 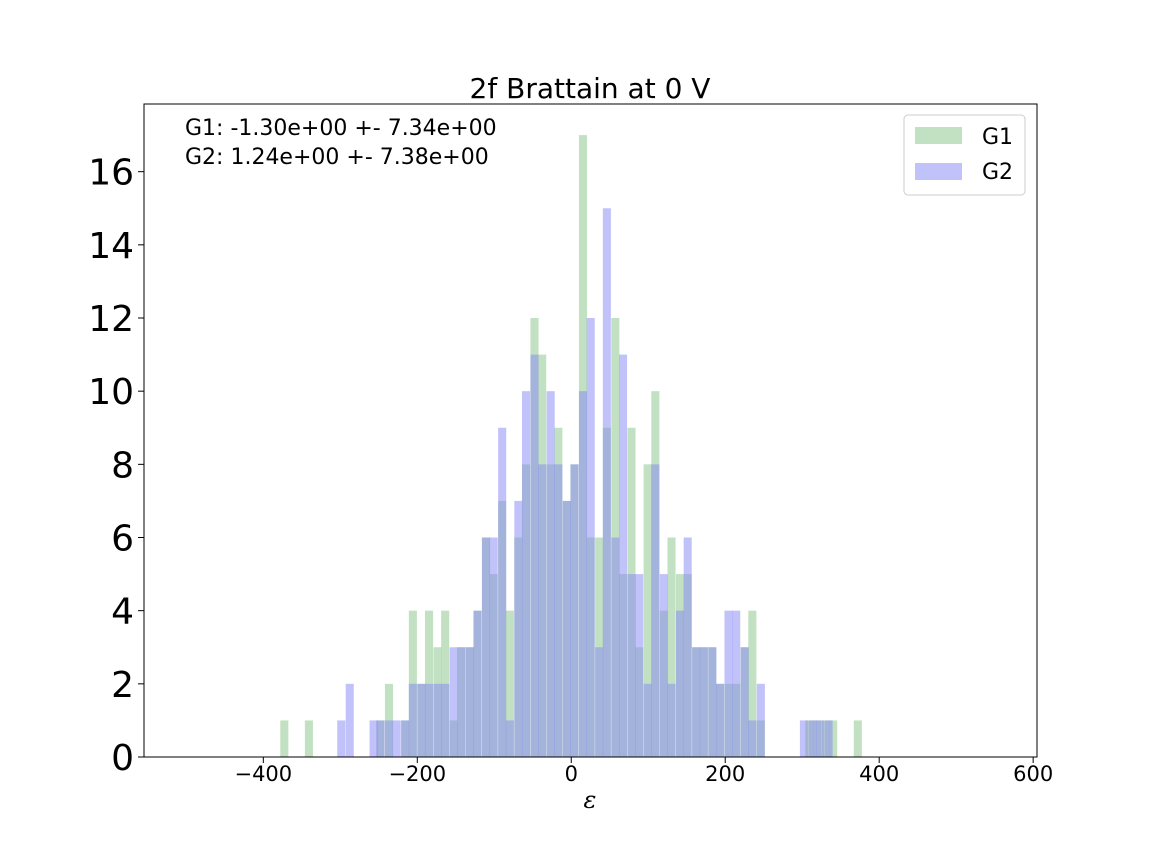 I want to click on annotation-g2: G2: 1.24e+00 +- 7.38e+00, so click(x=337, y=157).